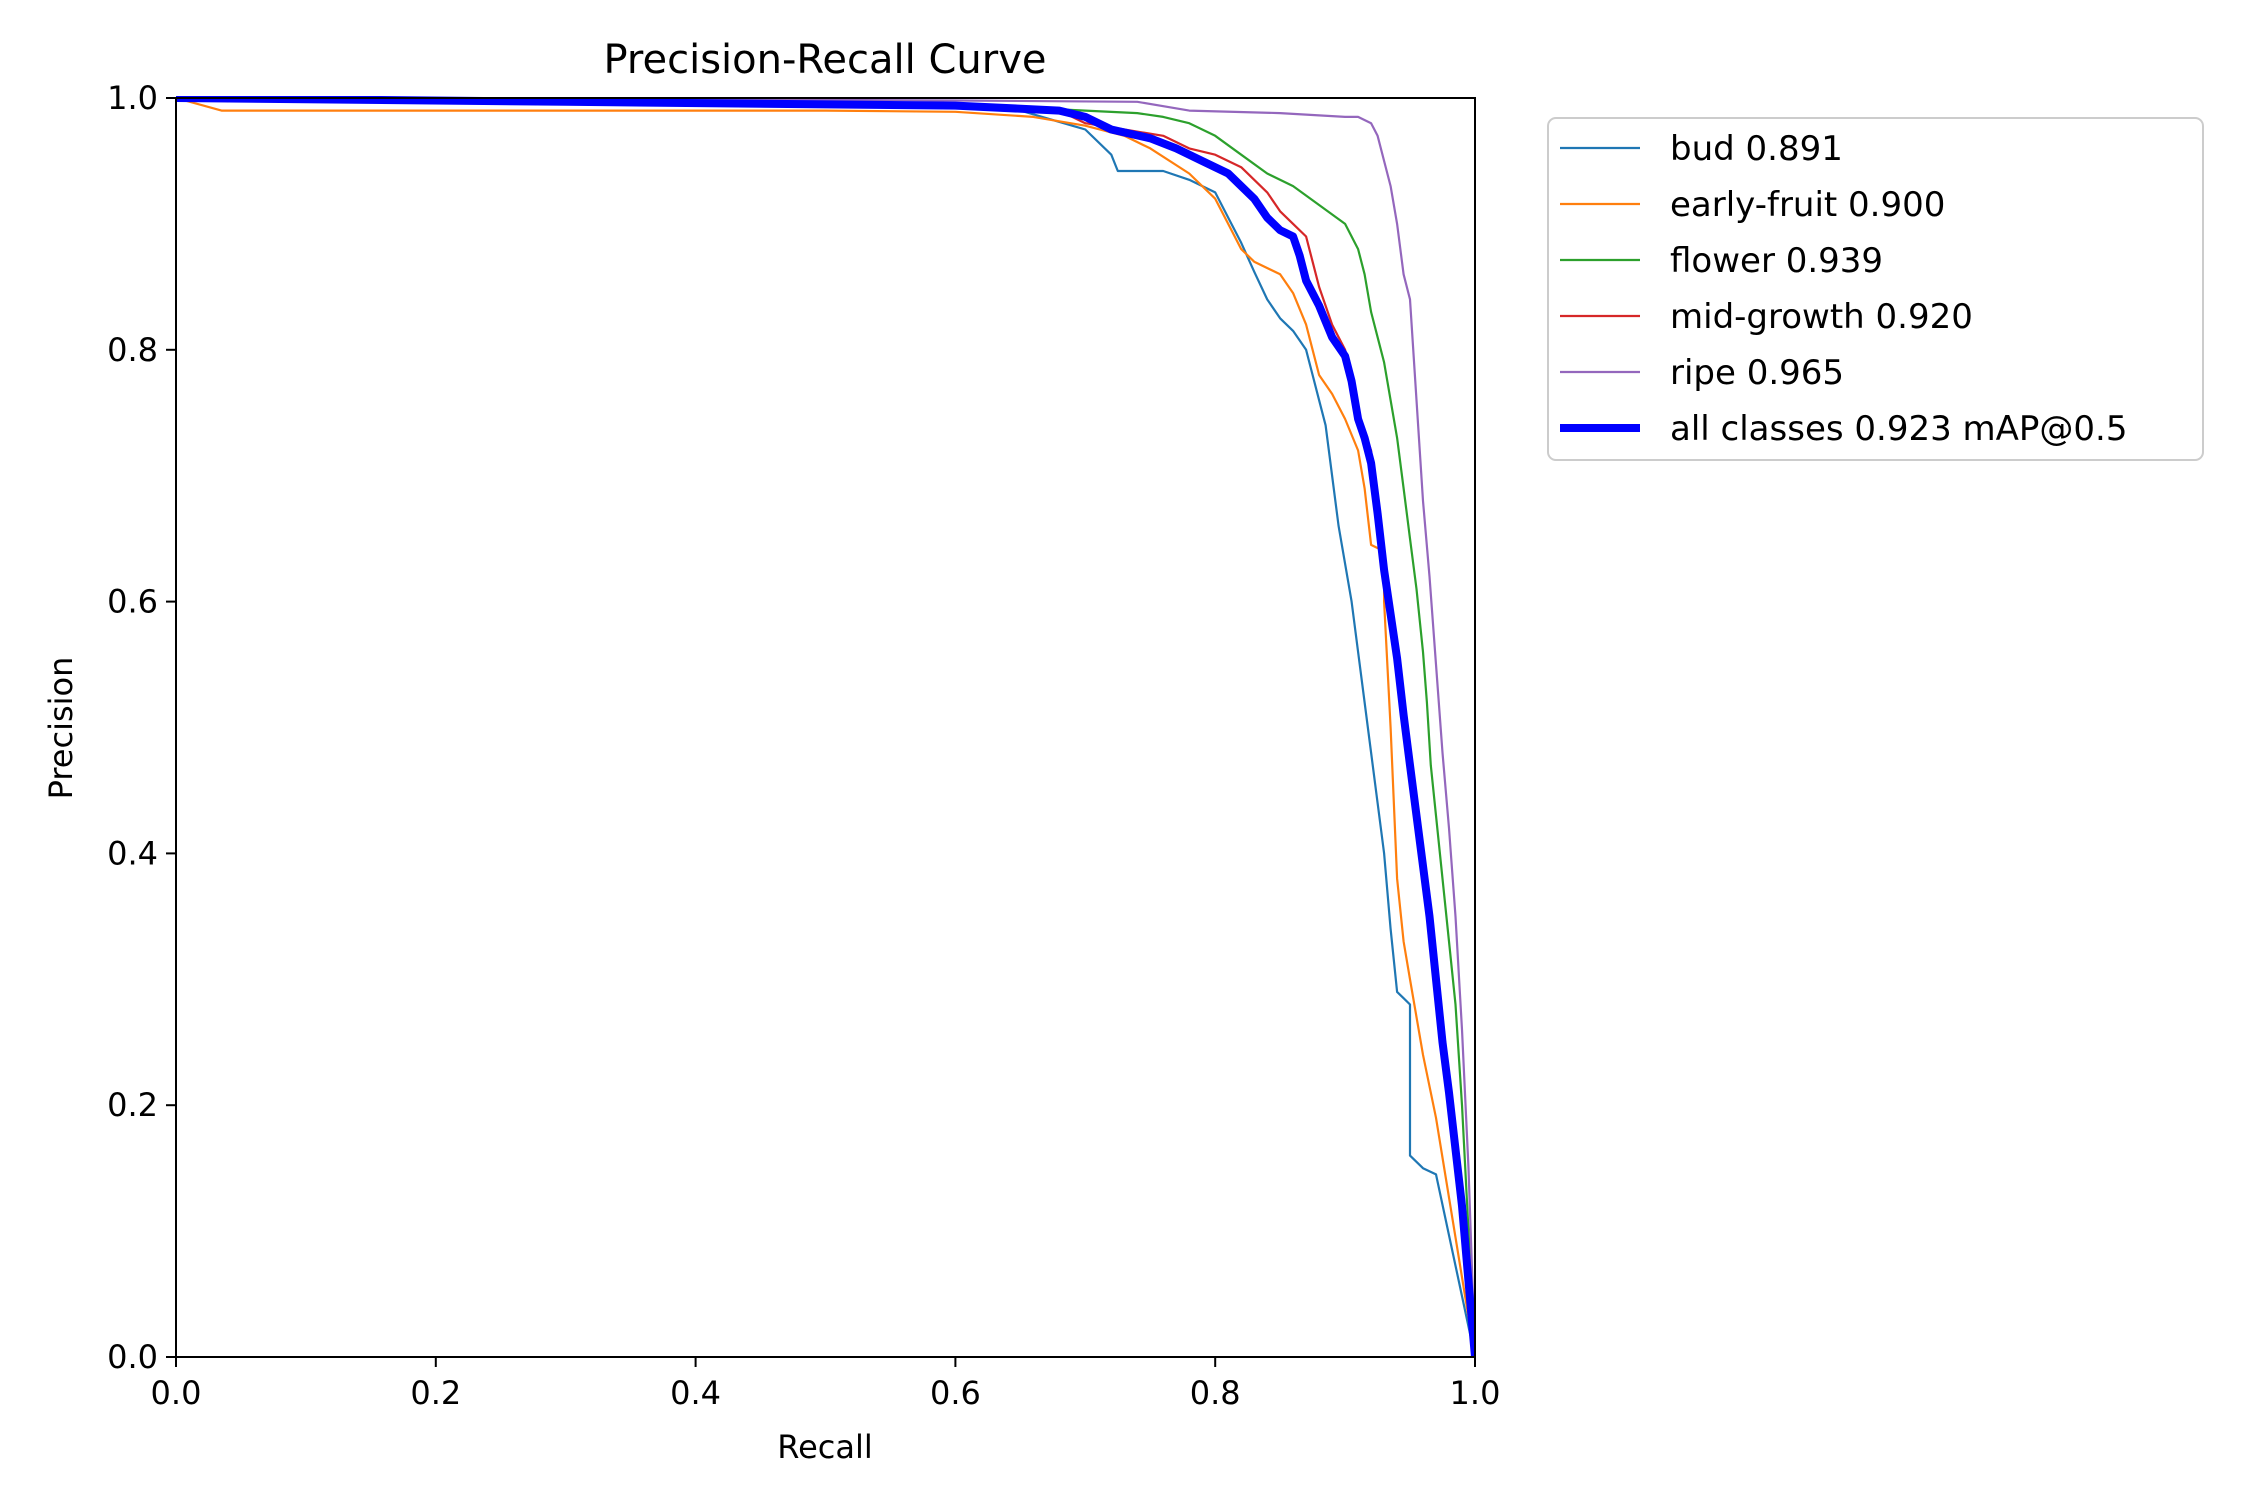  What do you see at coordinates (141, 727) in the screenshot?
I see `y-axis: 0.0 0.2 0.4 0.6 0.8 1.0` at bounding box center [141, 727].